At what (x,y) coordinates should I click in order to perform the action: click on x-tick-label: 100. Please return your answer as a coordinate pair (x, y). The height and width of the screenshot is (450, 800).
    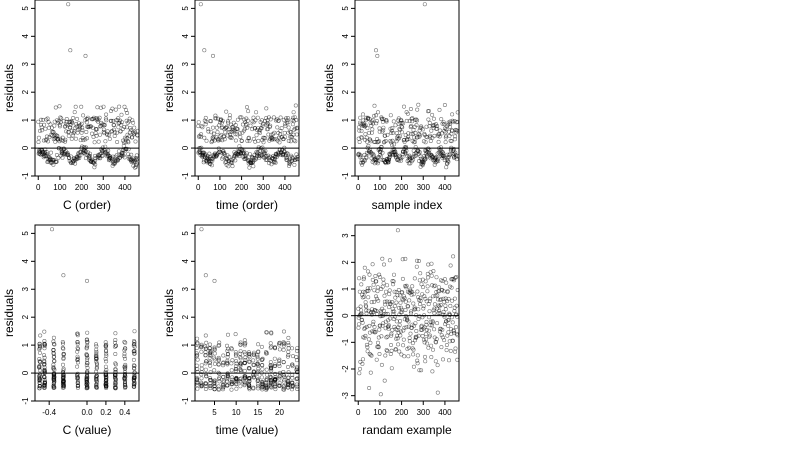
    Looking at the image, I should click on (380, 412).